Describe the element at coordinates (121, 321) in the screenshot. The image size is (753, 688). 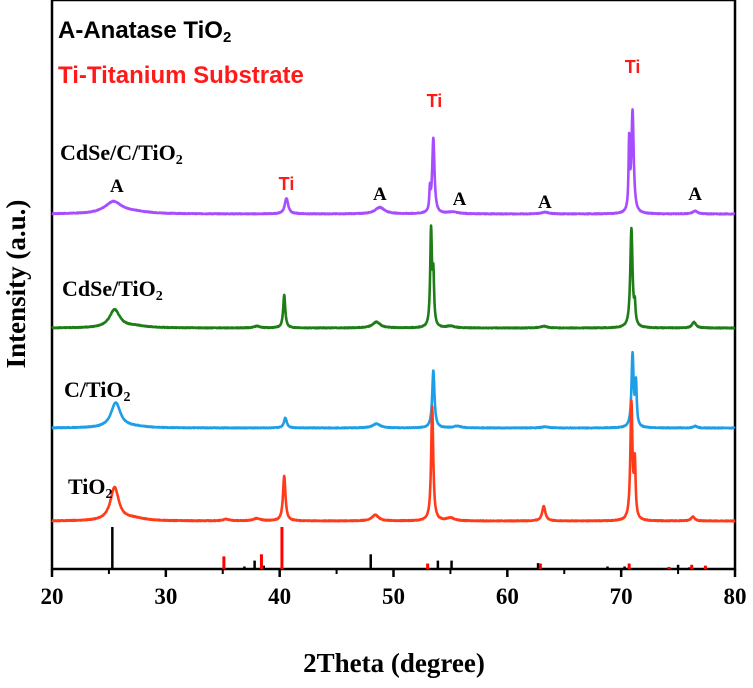
I see `series-labels: CdSe/C/TiO2 CdSe/TiO2 C/TiO2 TiO2` at that location.